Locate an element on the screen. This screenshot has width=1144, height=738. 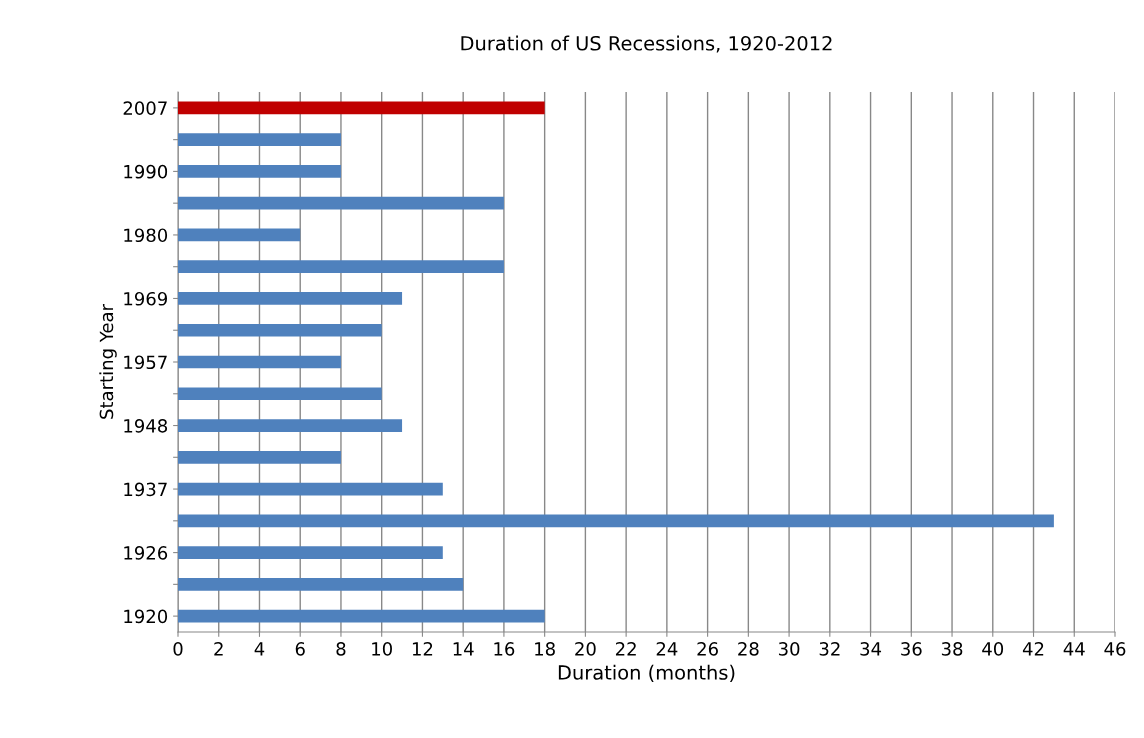
x-tick-label: 10 is located at coordinates (382, 649).